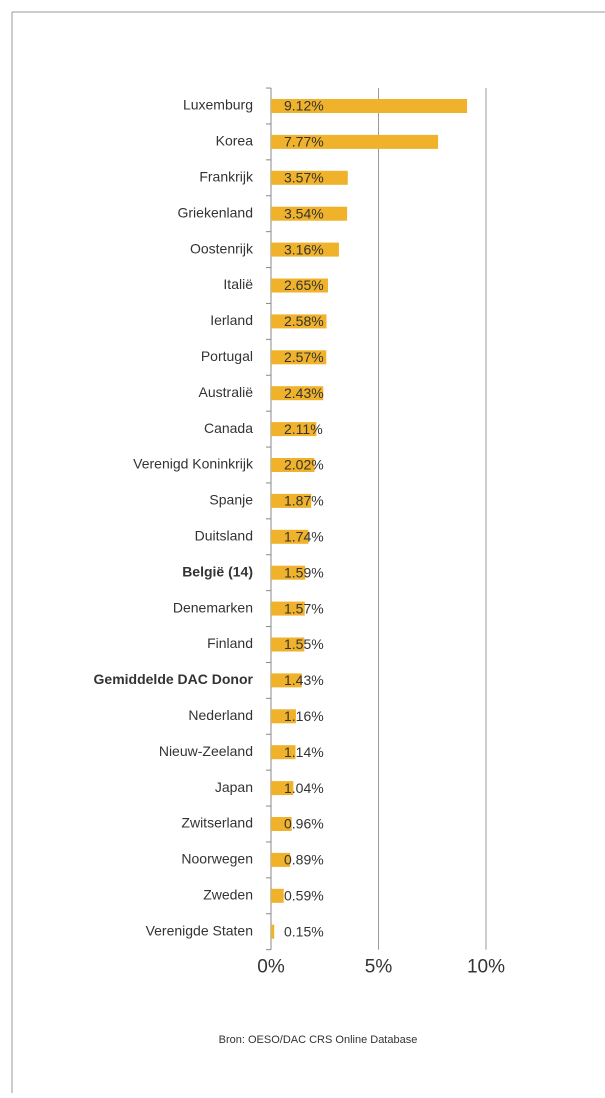 This screenshot has width=605, height=1098. I want to click on value-label: 2.43%, so click(304, 393).